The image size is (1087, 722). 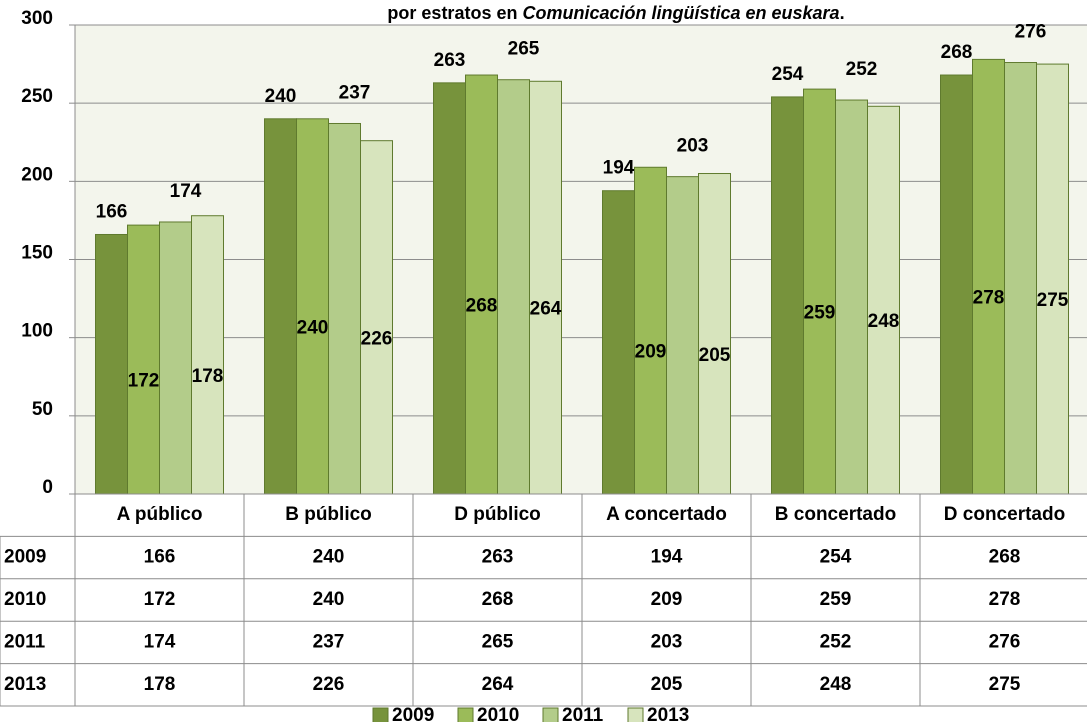 I want to click on table-cell: 248, so click(x=836, y=684).